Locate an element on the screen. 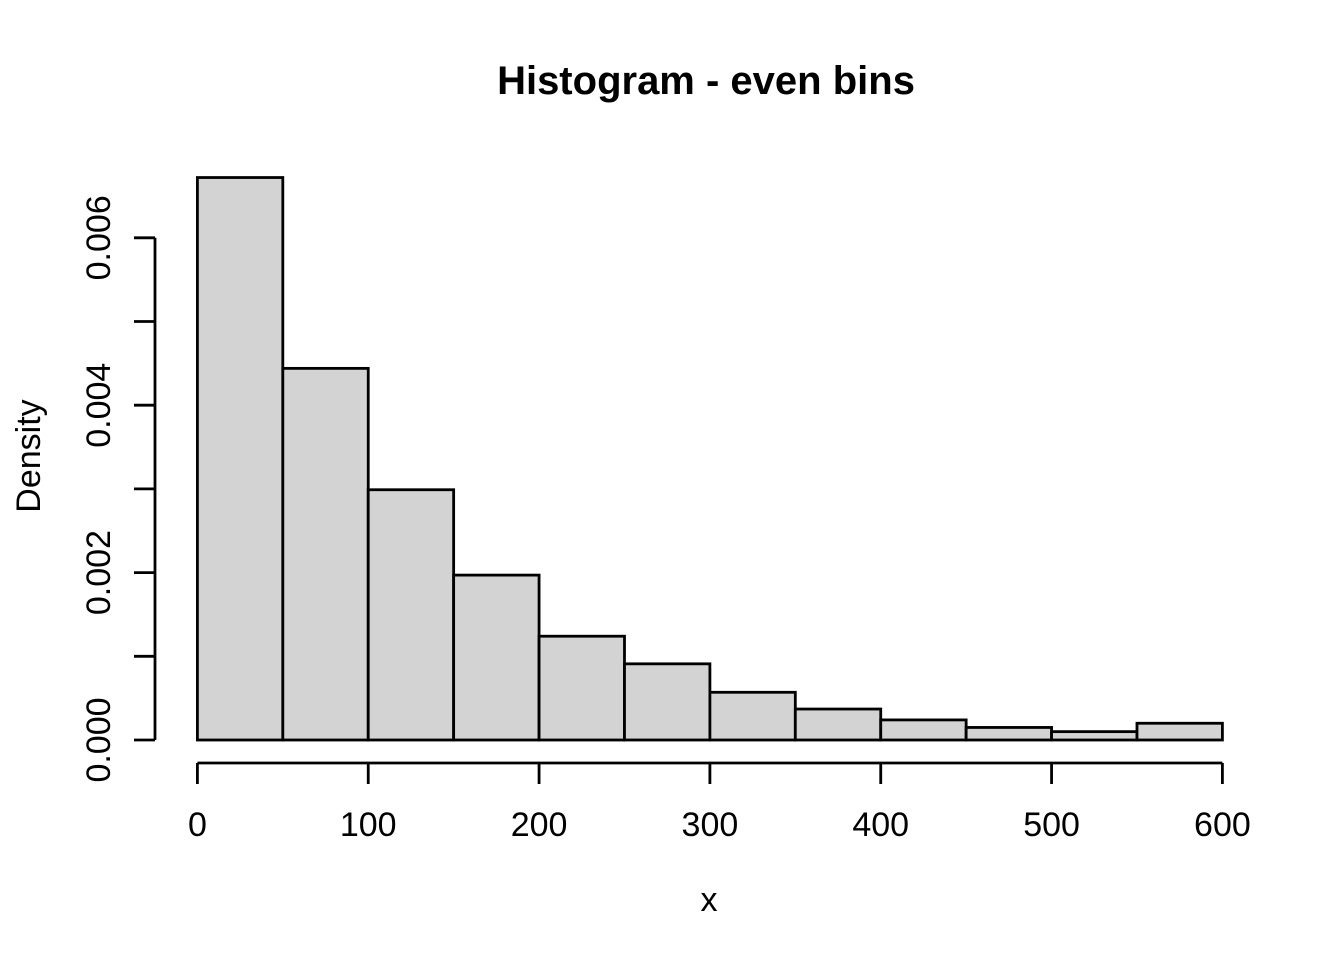  x-axis-tick-label: 100 is located at coordinates (368, 825).